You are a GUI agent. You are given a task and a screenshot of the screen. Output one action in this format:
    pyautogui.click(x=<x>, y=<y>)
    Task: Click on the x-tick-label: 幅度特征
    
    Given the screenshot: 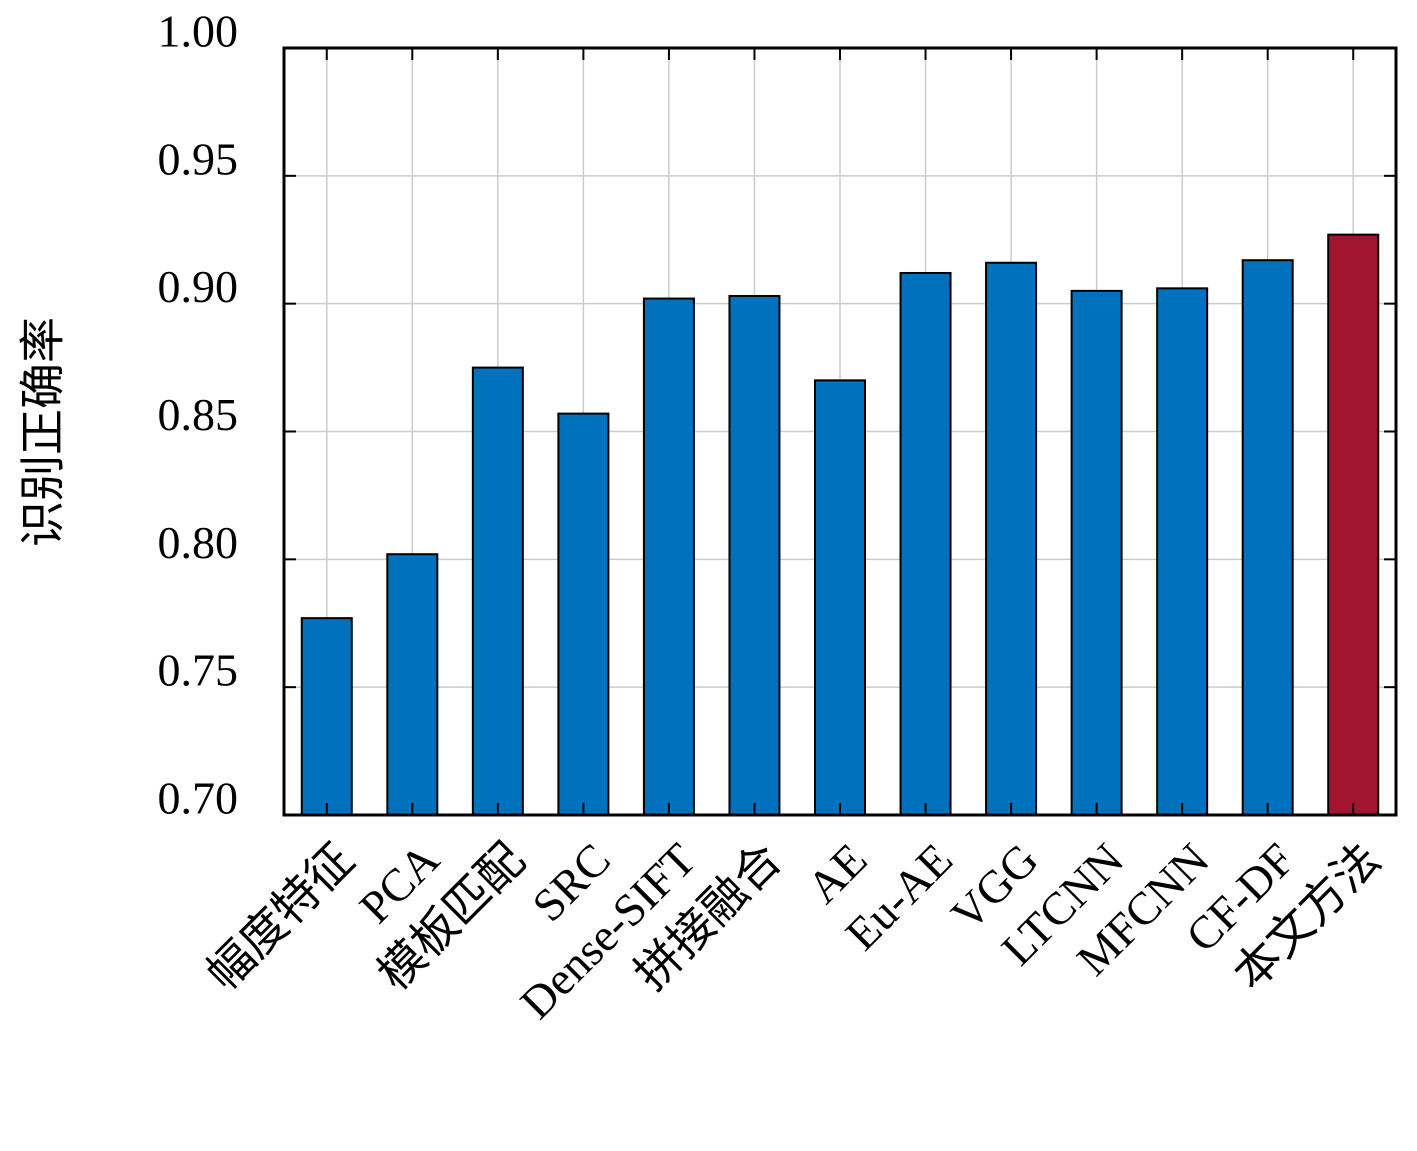 What is the action you would take?
    pyautogui.click(x=280, y=916)
    